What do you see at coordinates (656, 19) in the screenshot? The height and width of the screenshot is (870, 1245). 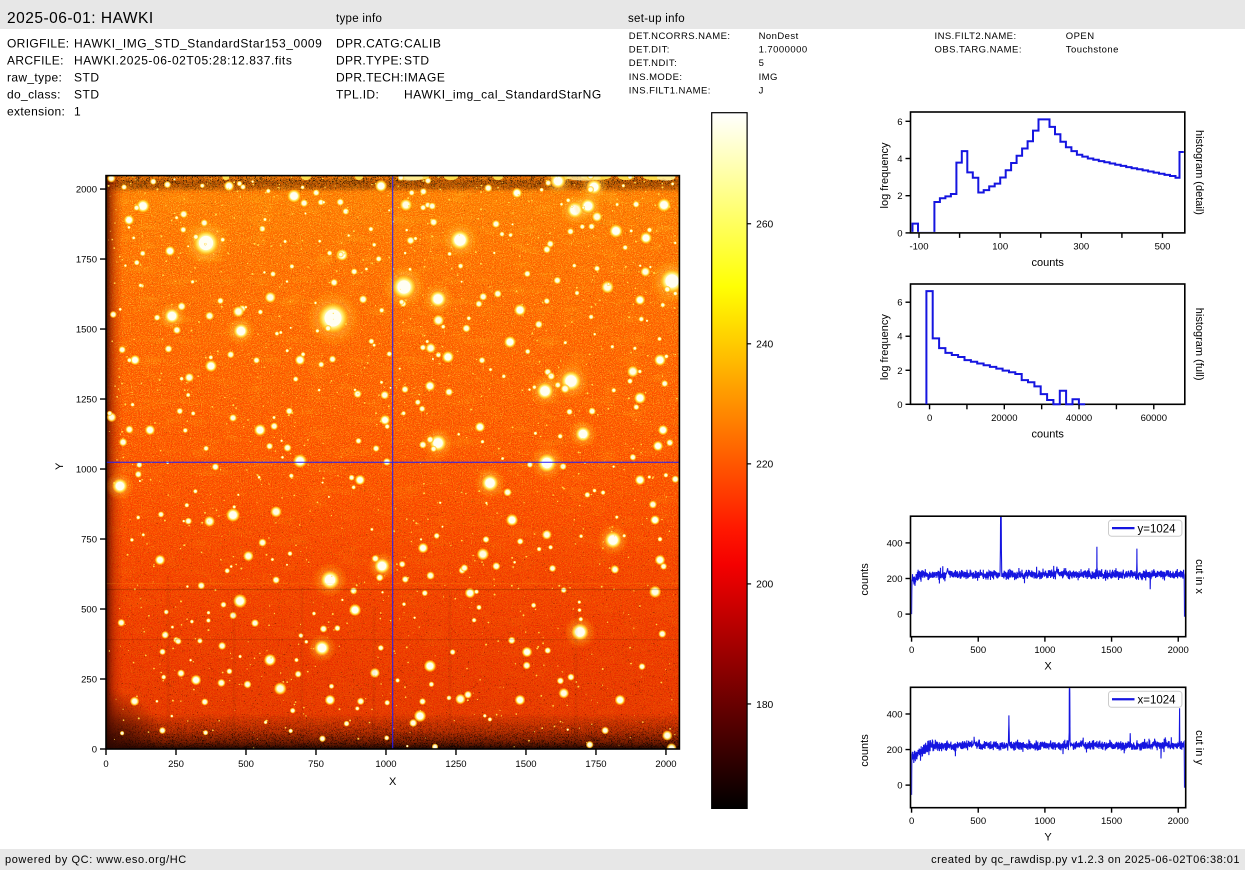 I see `svg-text: set-up info` at bounding box center [656, 19].